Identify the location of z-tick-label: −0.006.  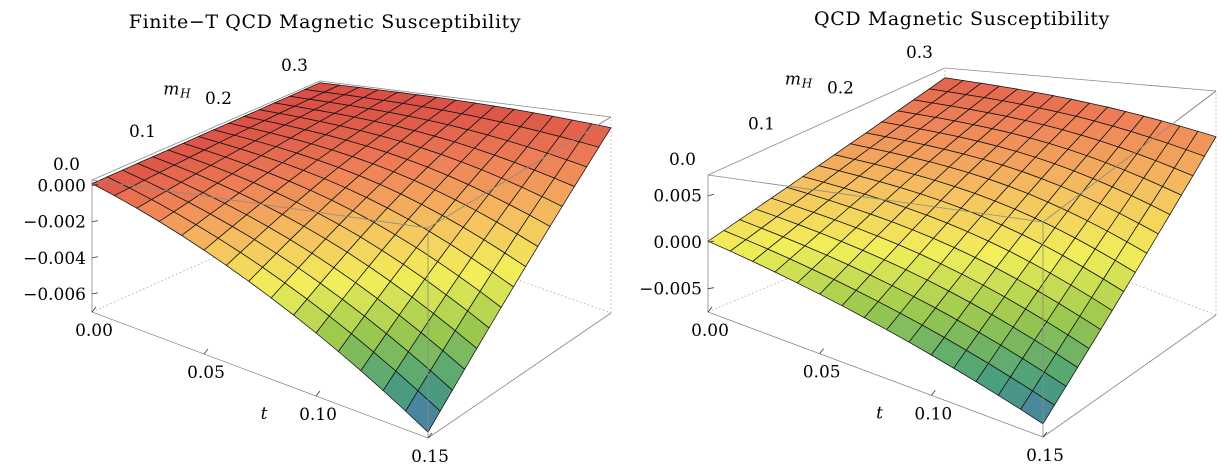
(54, 295).